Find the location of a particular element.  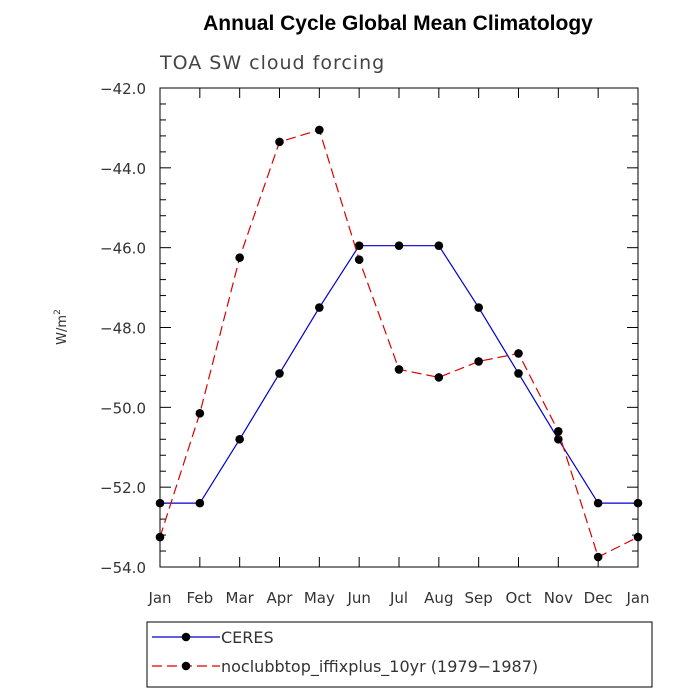

legend-box is located at coordinates (399, 654).